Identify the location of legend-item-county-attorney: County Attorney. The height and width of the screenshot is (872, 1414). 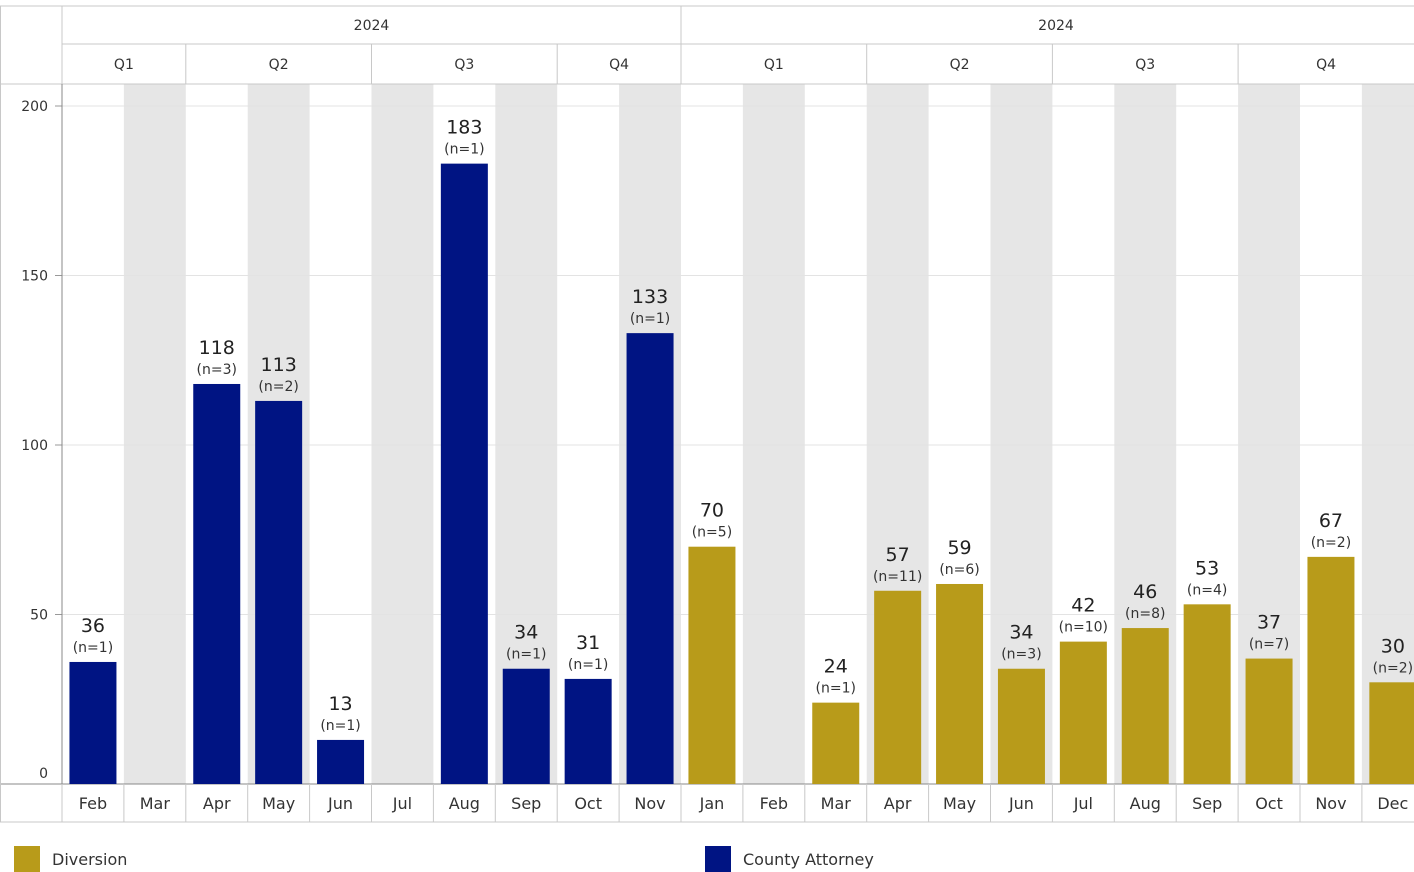
(789, 859).